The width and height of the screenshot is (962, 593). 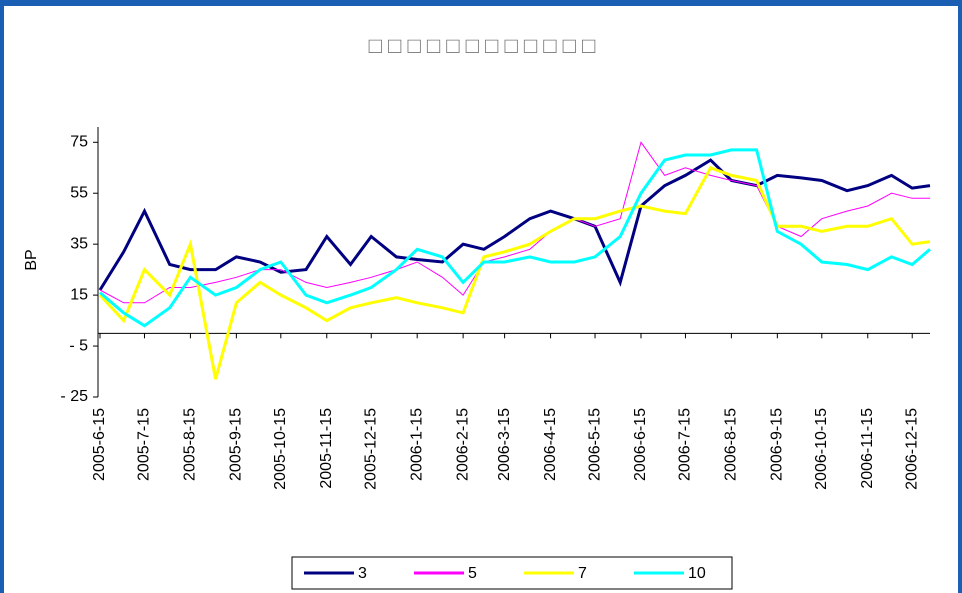 I want to click on x-tick-label: 2006-12-15, so click(x=911, y=449).